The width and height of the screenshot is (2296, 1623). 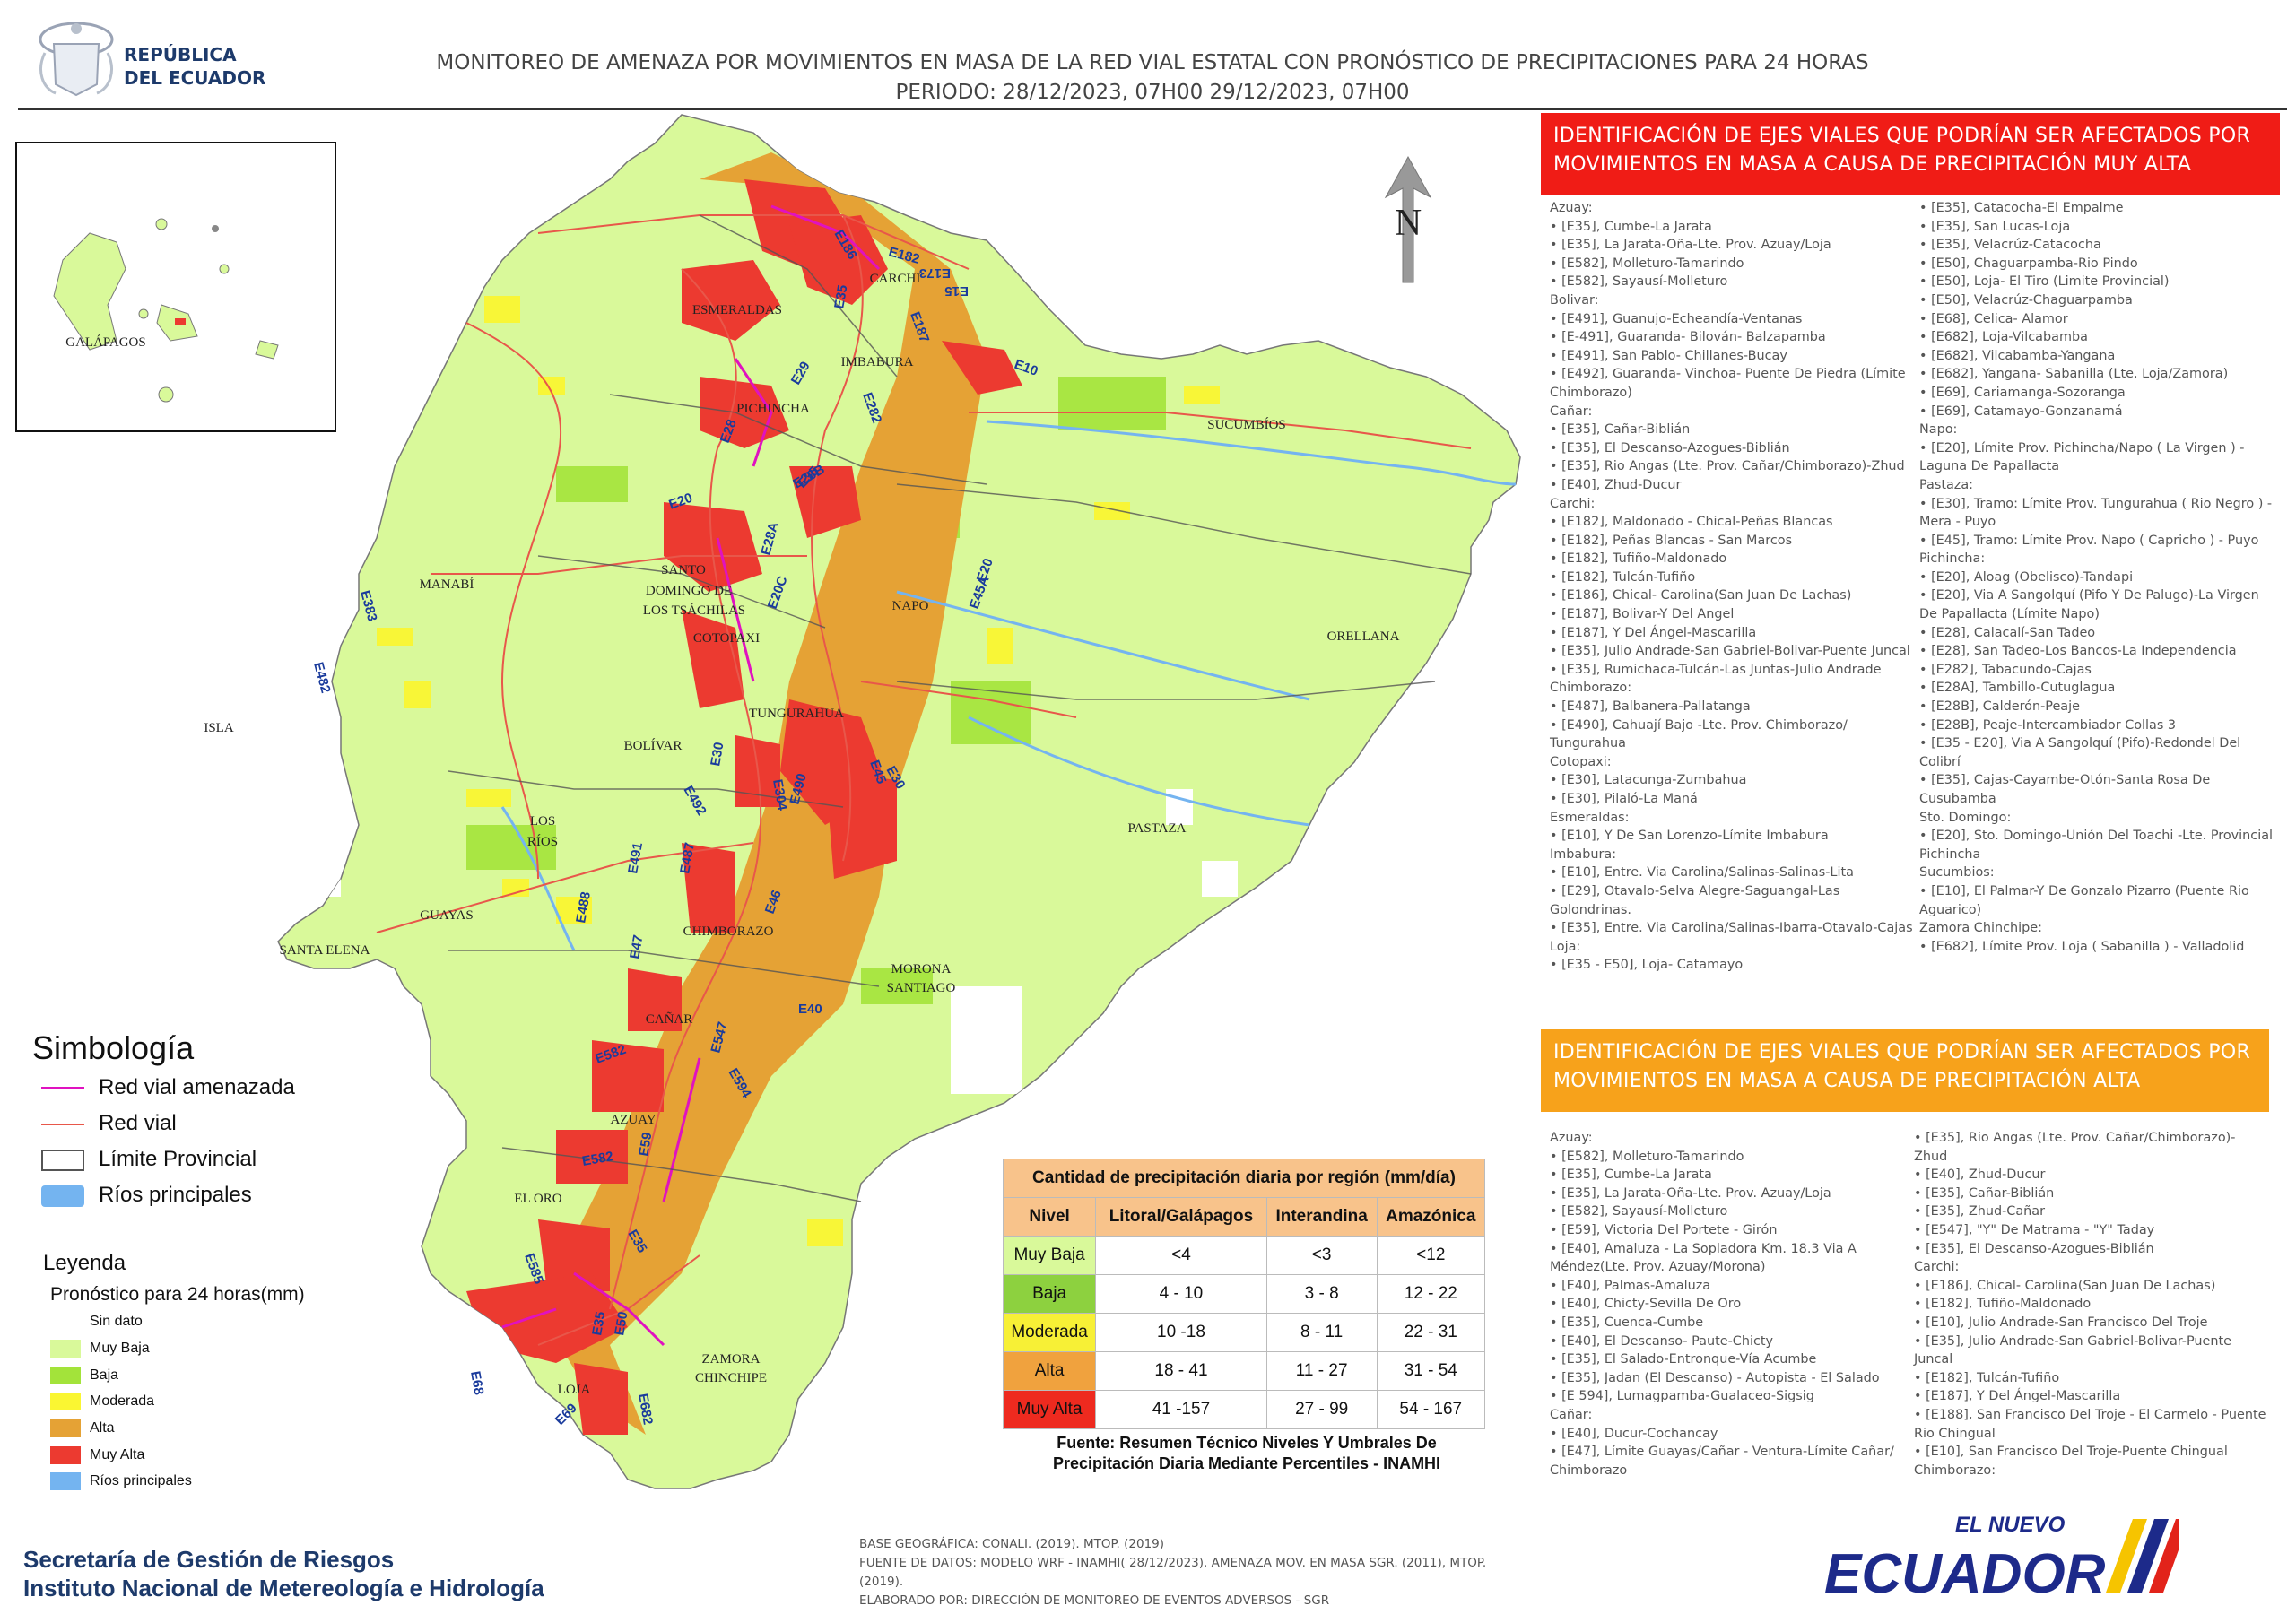 I want to click on table-cell: <12, so click(x=1431, y=1255).